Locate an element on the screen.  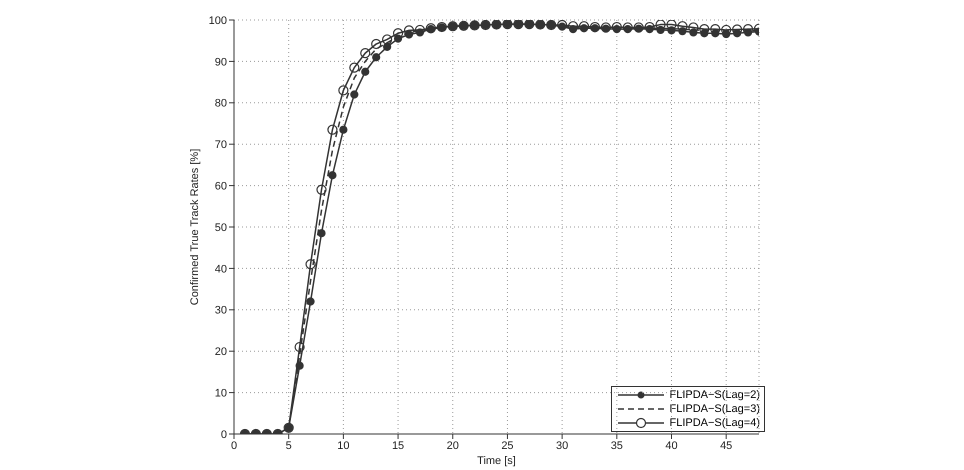
y-tick-label: 70 is located at coordinates (220, 145).